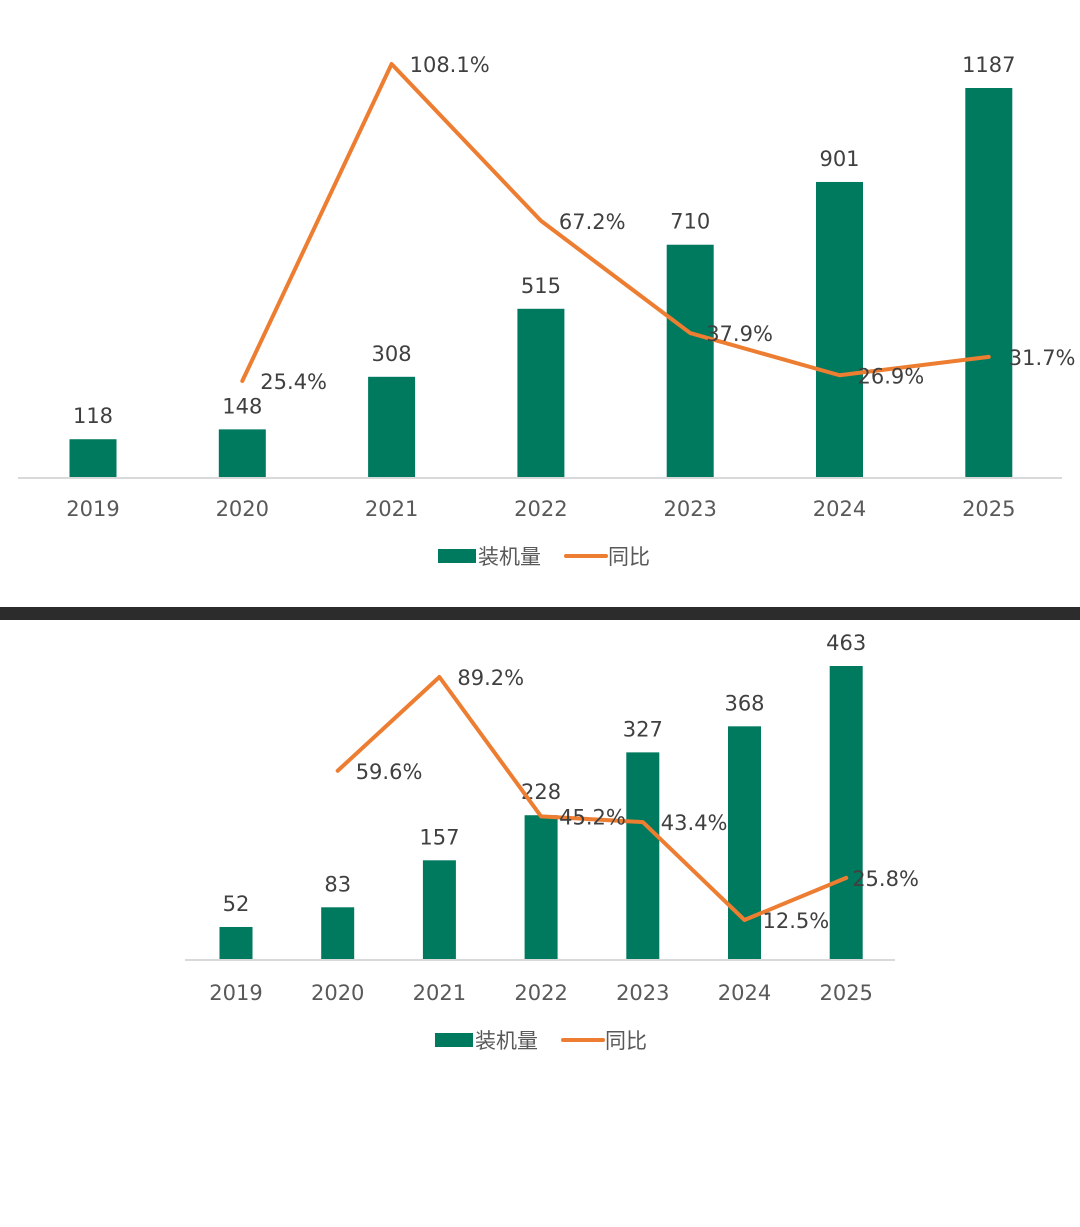 This screenshot has height=1227, width=1080. I want to click on yoy-label-2021: 89.2%, so click(490, 678).